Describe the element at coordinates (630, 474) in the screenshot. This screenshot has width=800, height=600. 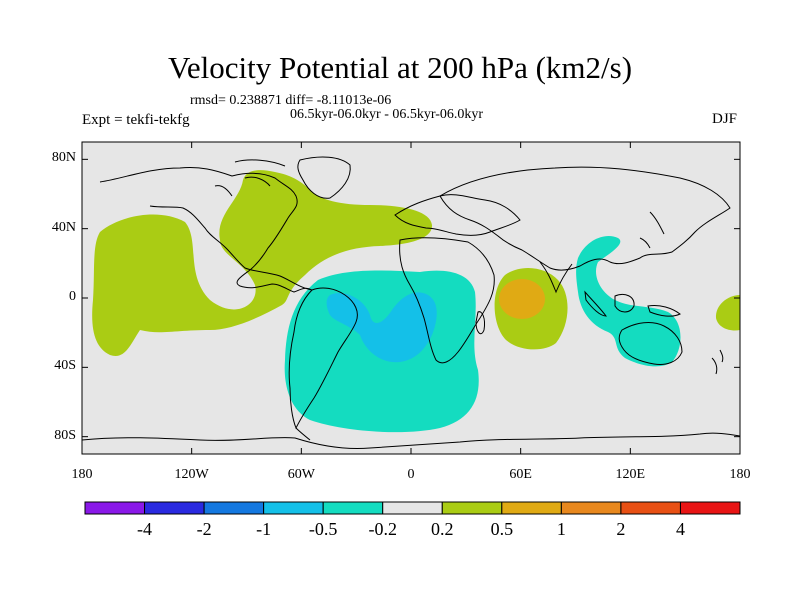
I see `x-tick-label: 120E` at that location.